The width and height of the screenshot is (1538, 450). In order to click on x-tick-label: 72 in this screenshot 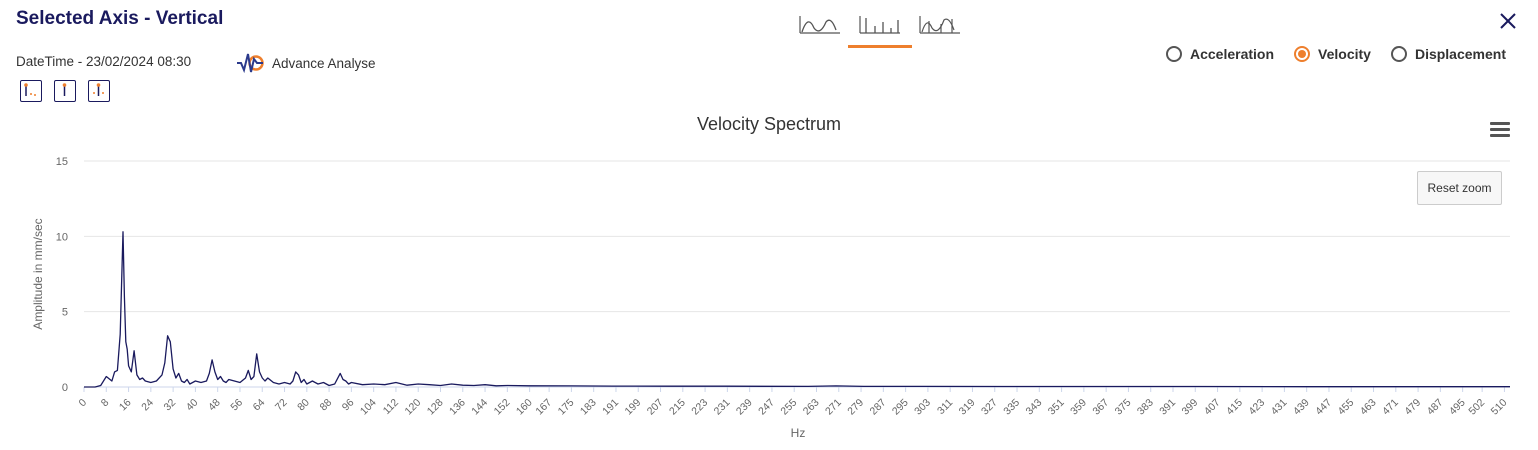, I will do `click(281, 405)`.